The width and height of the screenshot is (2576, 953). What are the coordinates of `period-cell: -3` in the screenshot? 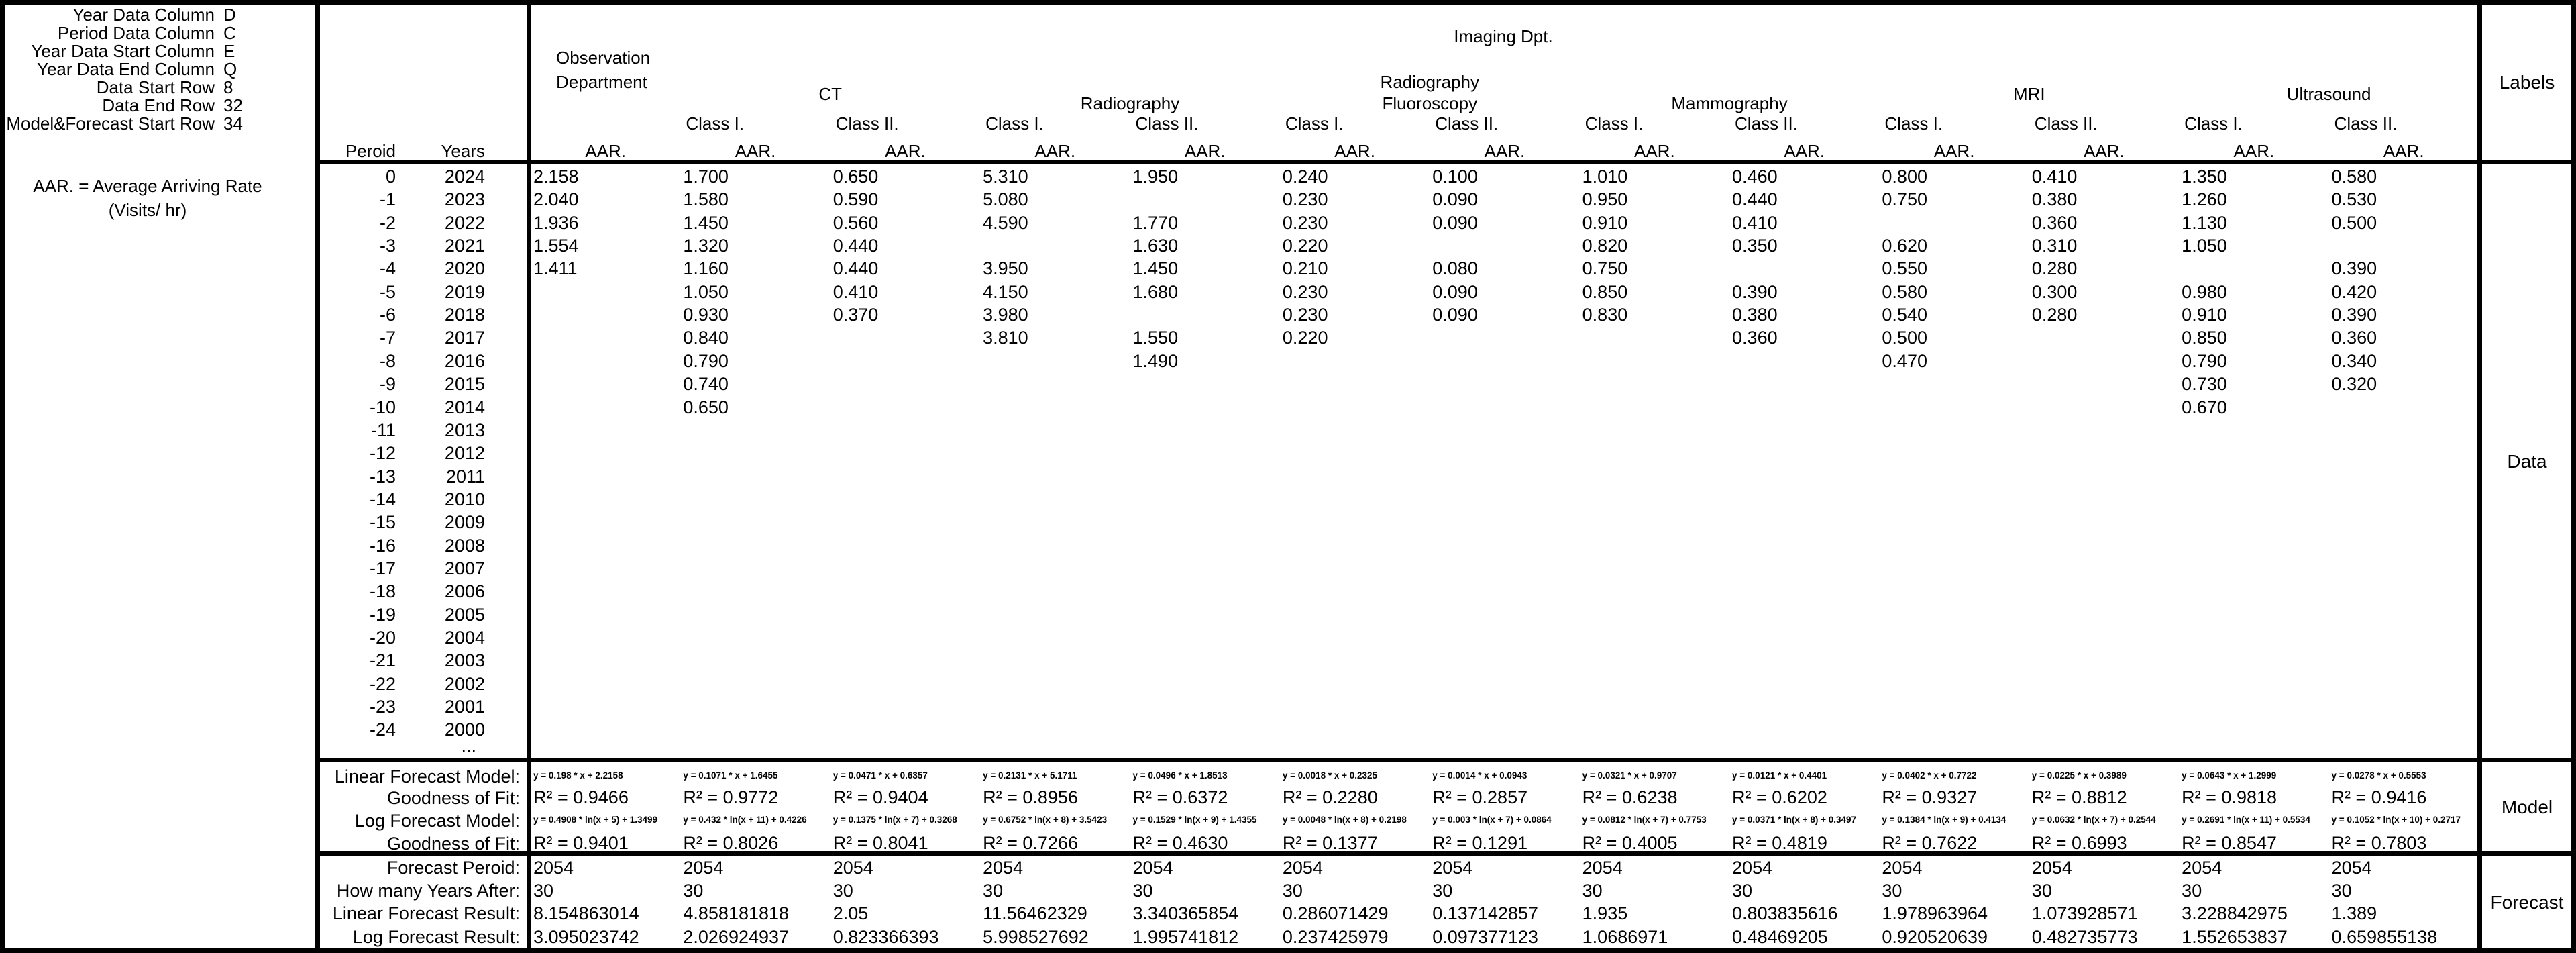 It's located at (387, 246).